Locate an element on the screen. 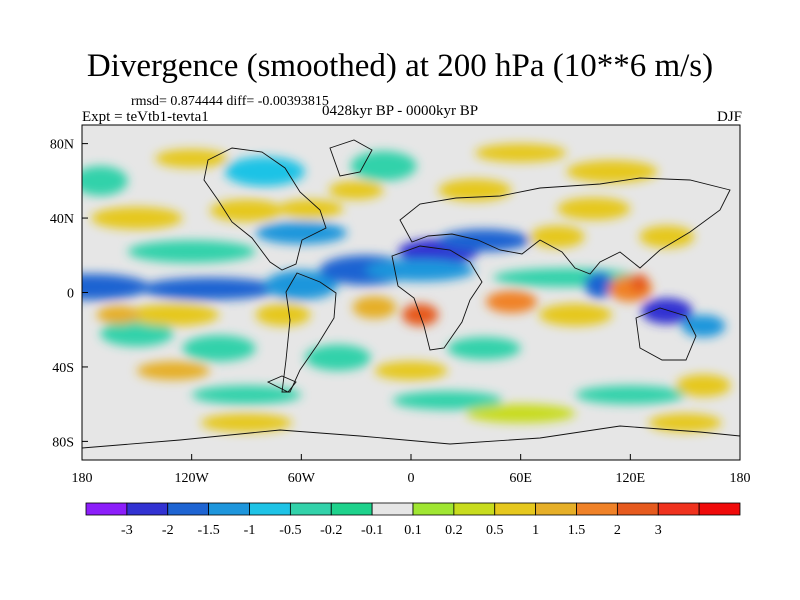 The image size is (800, 600). colorbar-label: -0.5 is located at coordinates (290, 530).